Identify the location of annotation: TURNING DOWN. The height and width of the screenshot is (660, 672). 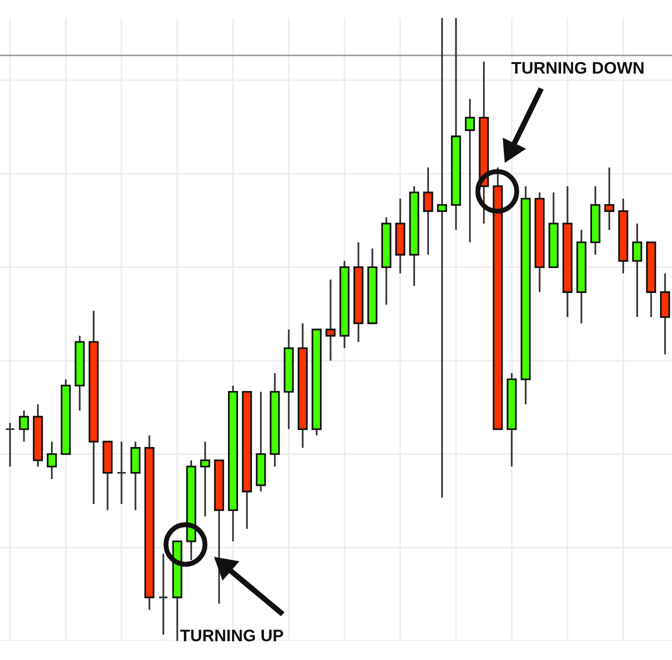
(577, 68).